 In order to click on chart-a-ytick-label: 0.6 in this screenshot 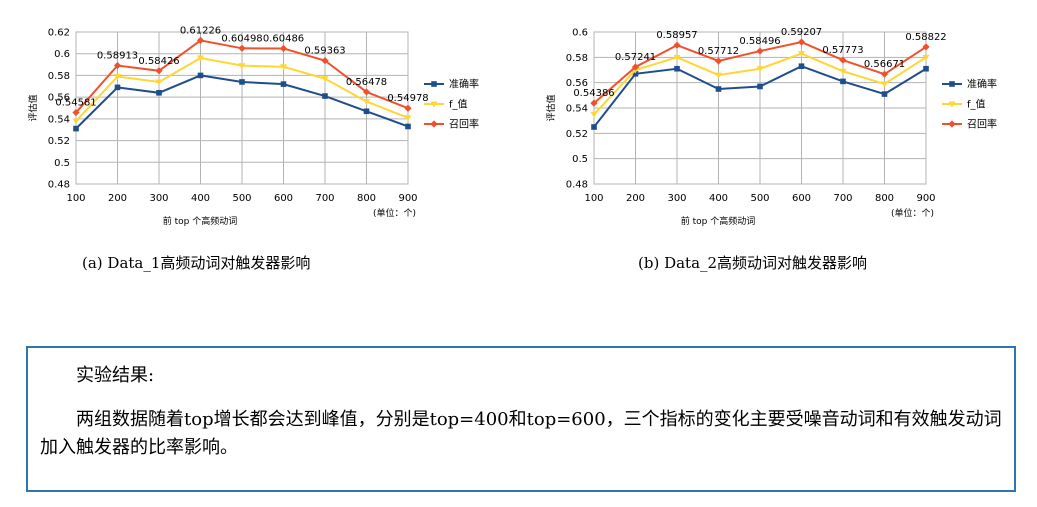, I will do `click(62, 54)`.